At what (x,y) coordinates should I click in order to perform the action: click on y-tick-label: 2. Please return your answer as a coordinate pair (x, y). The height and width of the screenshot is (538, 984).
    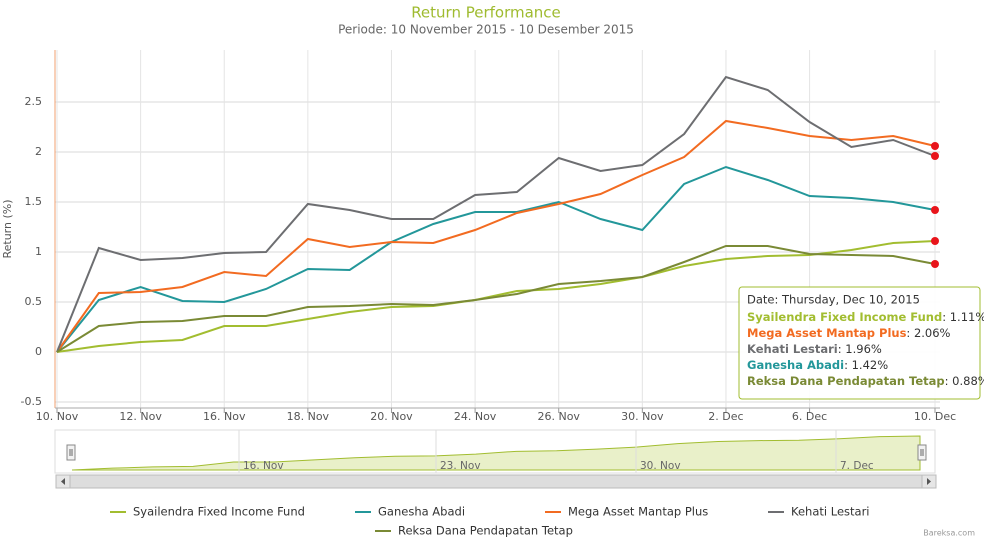
    Looking at the image, I should click on (38, 151).